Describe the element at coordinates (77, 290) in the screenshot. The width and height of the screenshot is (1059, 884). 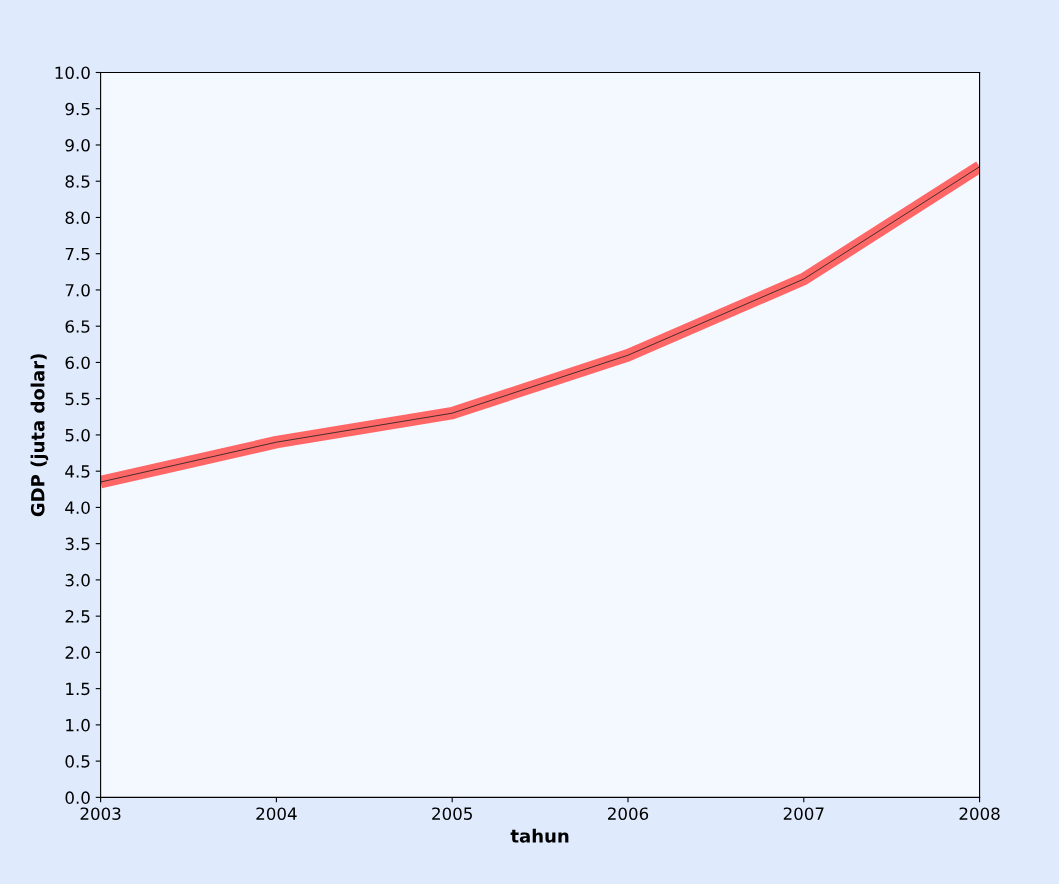
I see `y-tick-label: 7.0` at that location.